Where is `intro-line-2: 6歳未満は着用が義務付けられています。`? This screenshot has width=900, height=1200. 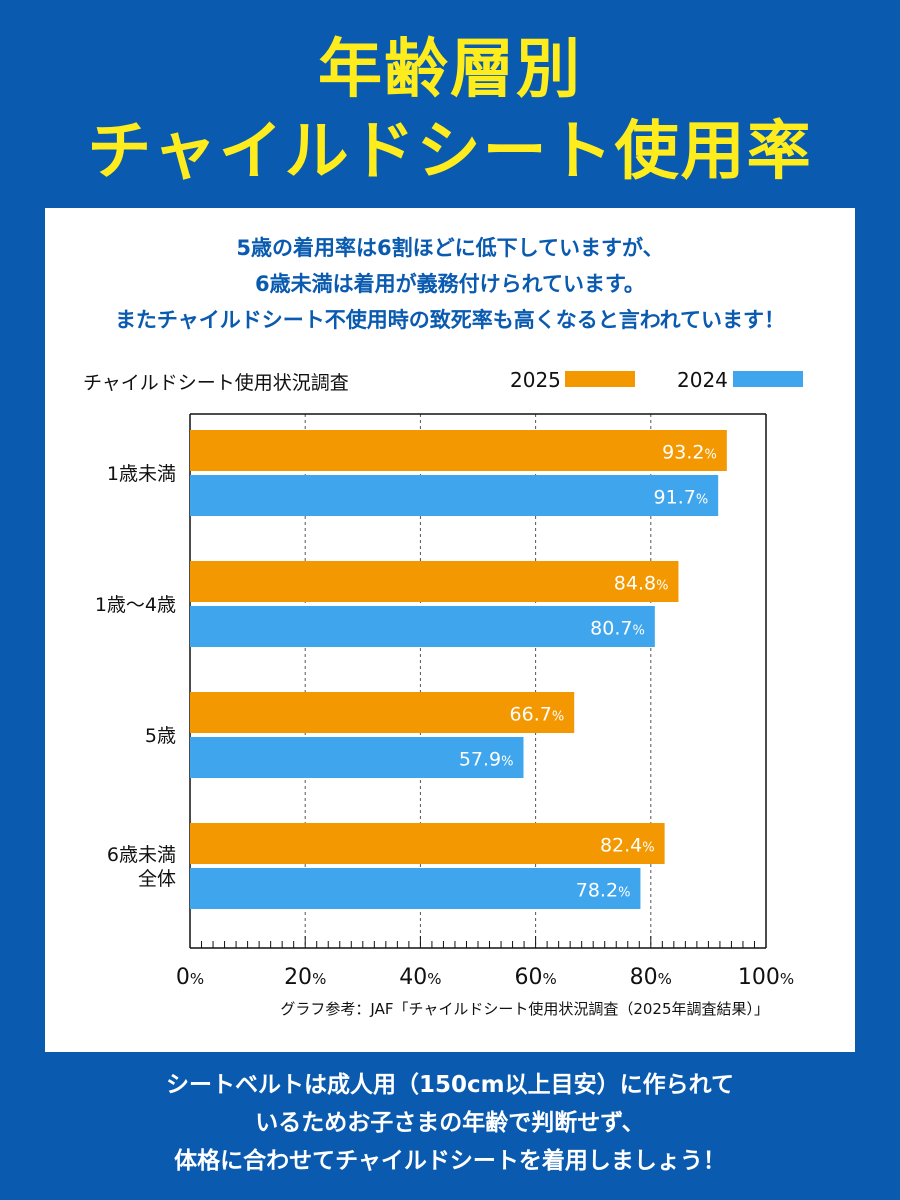
intro-line-2: 6歳未満は着用が義務付けられています。 is located at coordinates (450, 284).